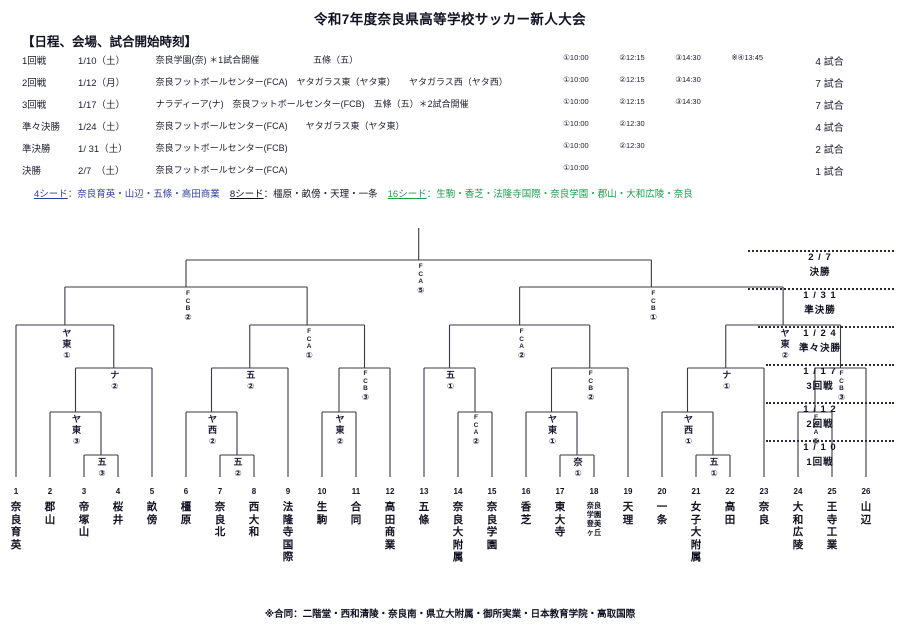 This screenshot has width=900, height=628. Describe the element at coordinates (553, 430) in the screenshot. I see `venue-label-r2-5: ヤ東 ①` at that location.